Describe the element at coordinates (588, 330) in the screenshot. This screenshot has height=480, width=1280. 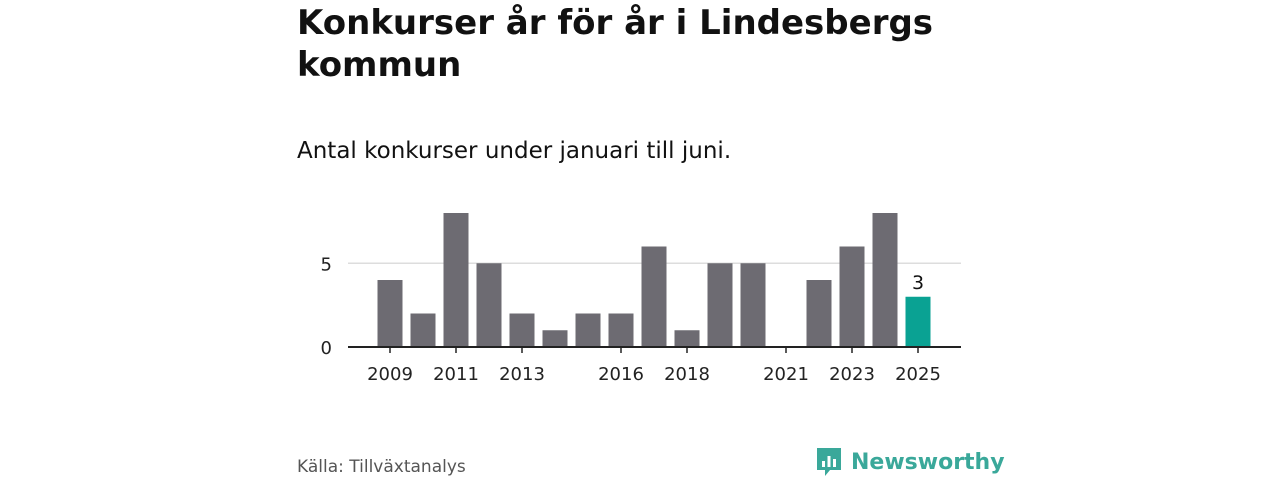
I see `bar-2015` at that location.